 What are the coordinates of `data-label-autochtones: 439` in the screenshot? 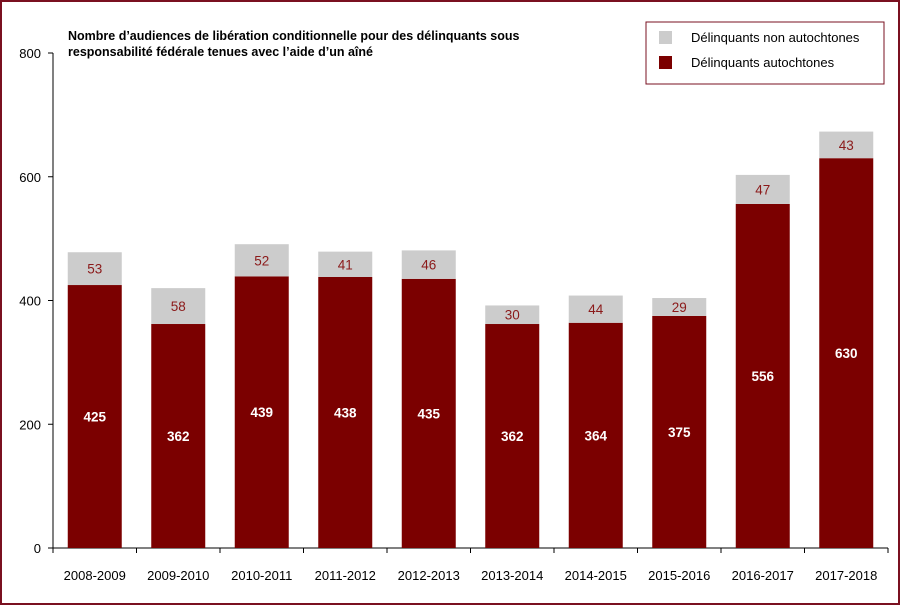 It's located at (261, 412).